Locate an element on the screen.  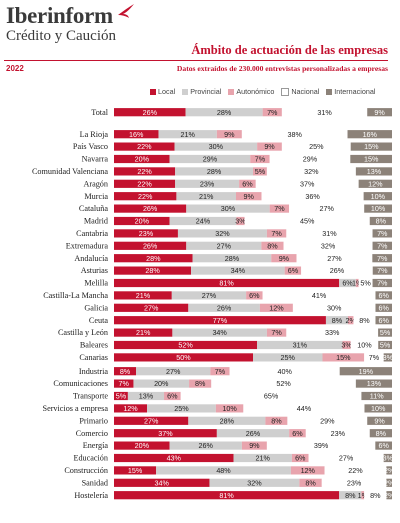
data-label: 41% is located at coordinates (319, 295).